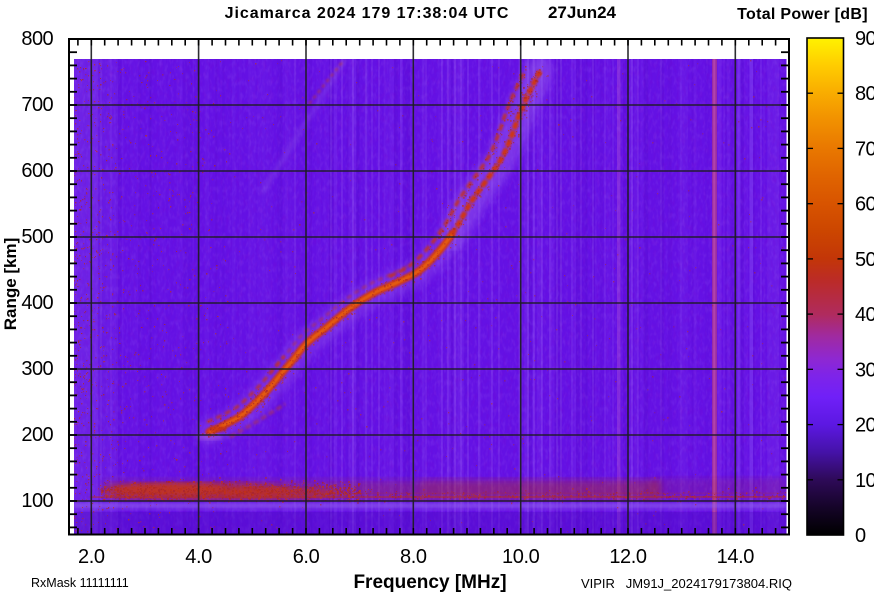  I want to click on svg-text: 20, so click(864, 426).